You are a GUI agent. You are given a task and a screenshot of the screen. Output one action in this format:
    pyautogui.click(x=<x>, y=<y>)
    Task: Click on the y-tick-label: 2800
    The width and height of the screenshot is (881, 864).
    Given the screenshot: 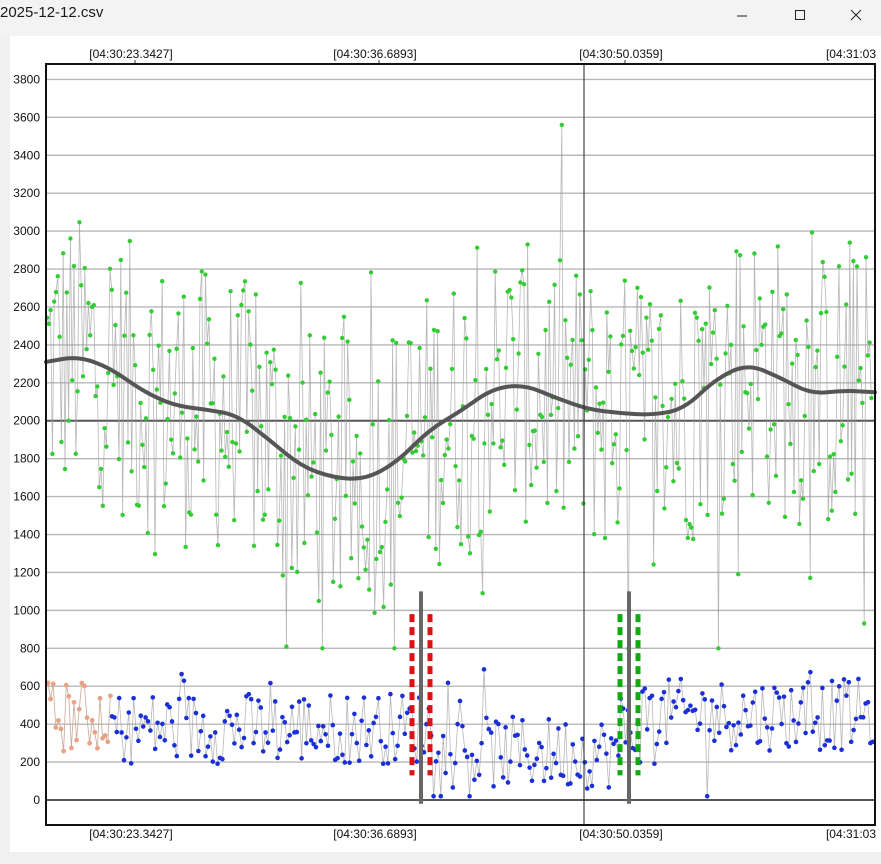 What is the action you would take?
    pyautogui.click(x=26, y=269)
    